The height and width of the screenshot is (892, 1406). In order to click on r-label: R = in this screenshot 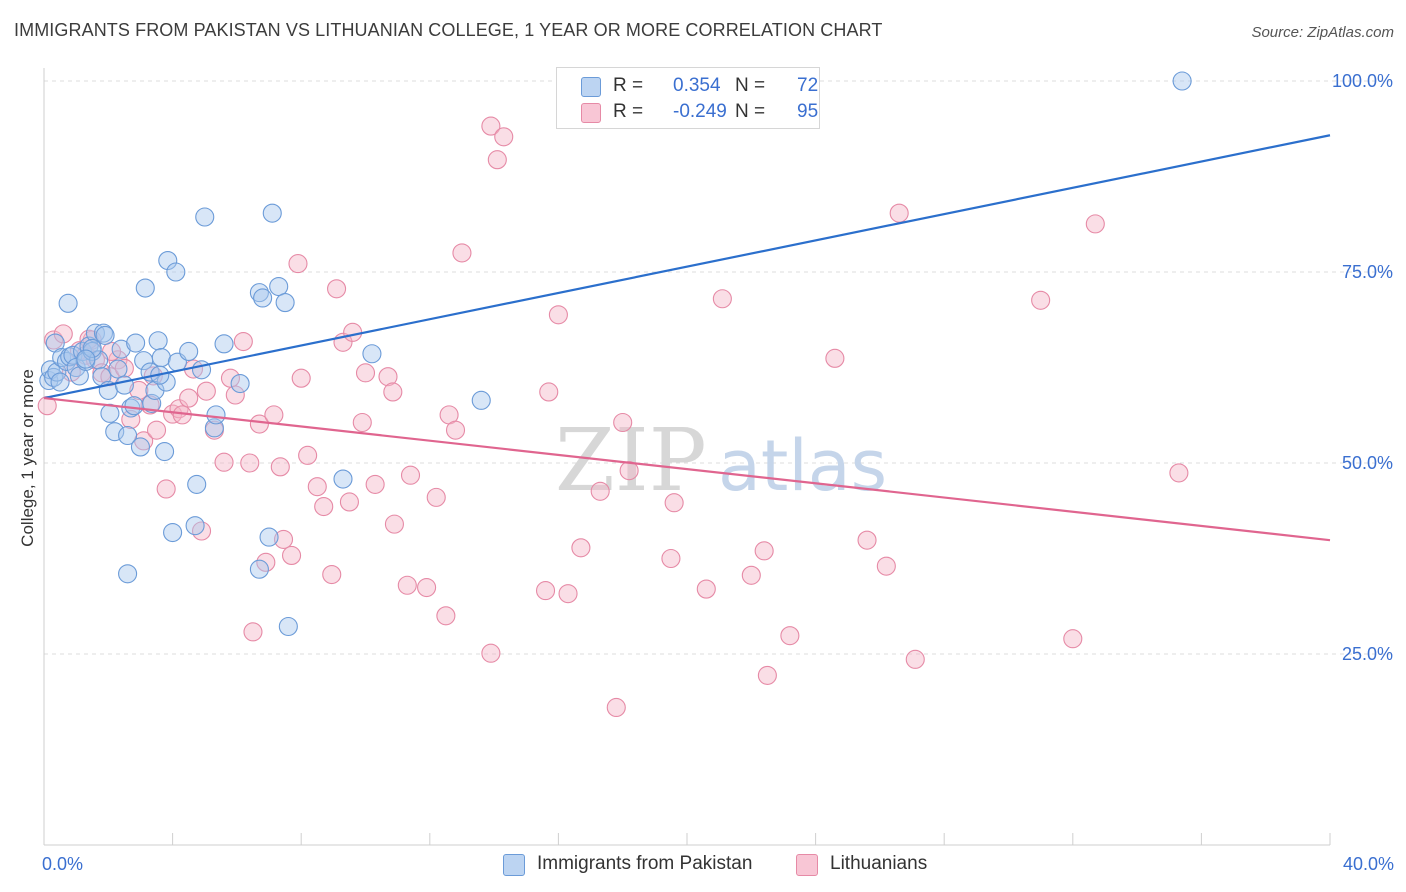, I will do `click(628, 111)`.